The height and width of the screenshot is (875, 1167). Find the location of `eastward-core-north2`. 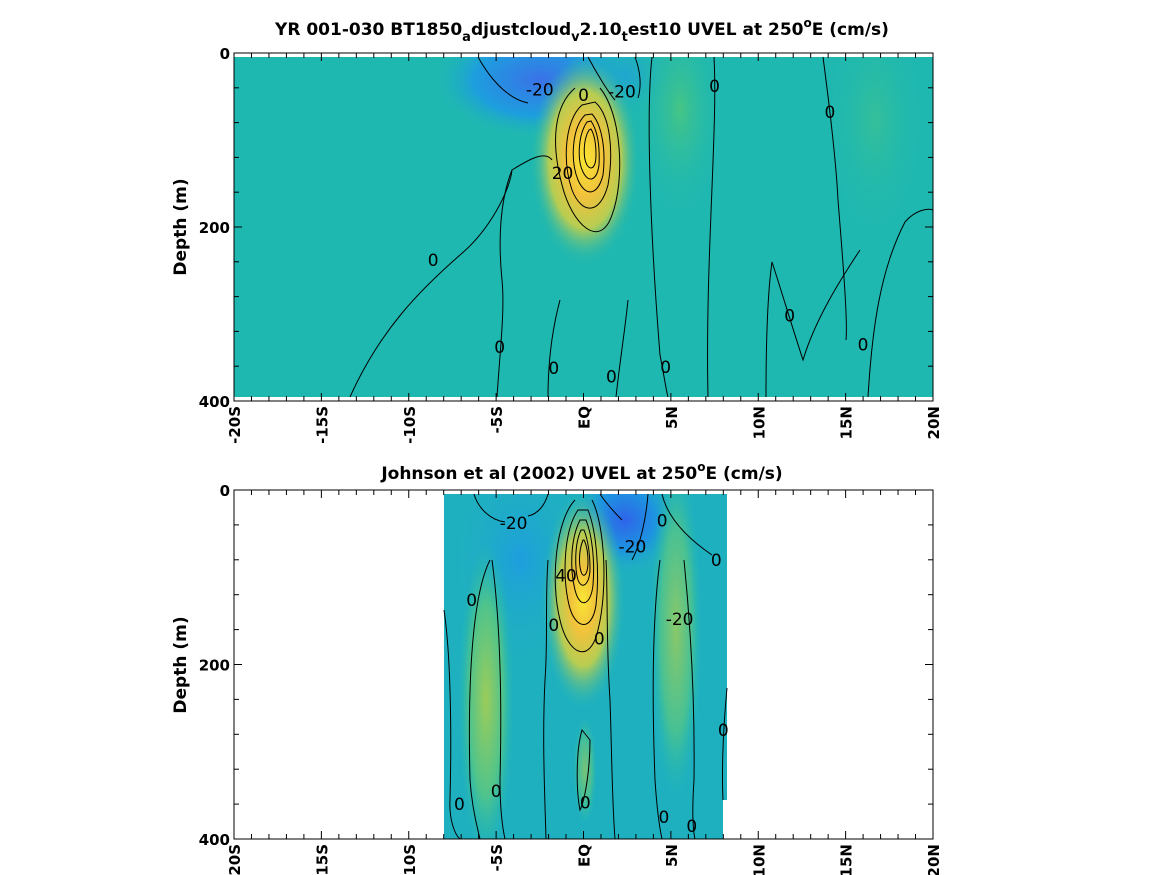

eastward-core-north2 is located at coordinates (676, 647).